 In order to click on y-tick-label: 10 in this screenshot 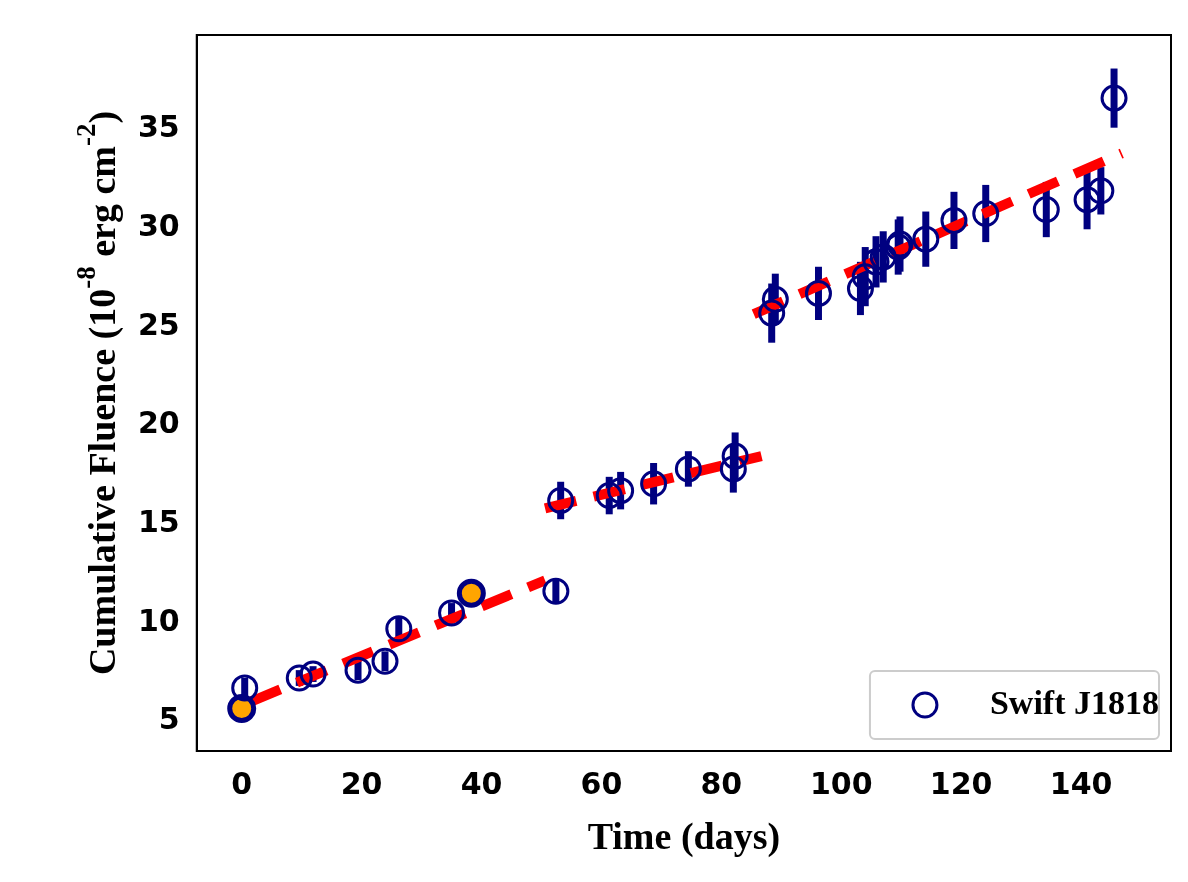, I will do `click(159, 620)`.